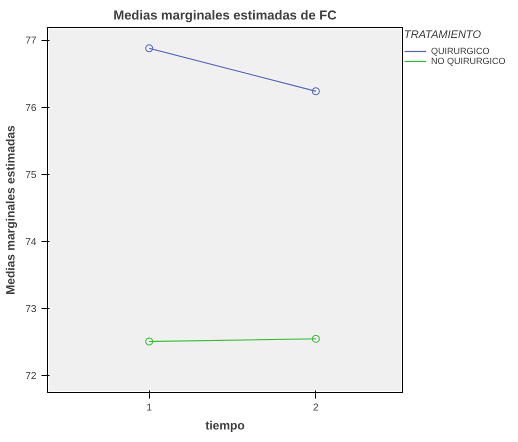  What do you see at coordinates (31, 108) in the screenshot?
I see `y-tick-label: 76` at bounding box center [31, 108].